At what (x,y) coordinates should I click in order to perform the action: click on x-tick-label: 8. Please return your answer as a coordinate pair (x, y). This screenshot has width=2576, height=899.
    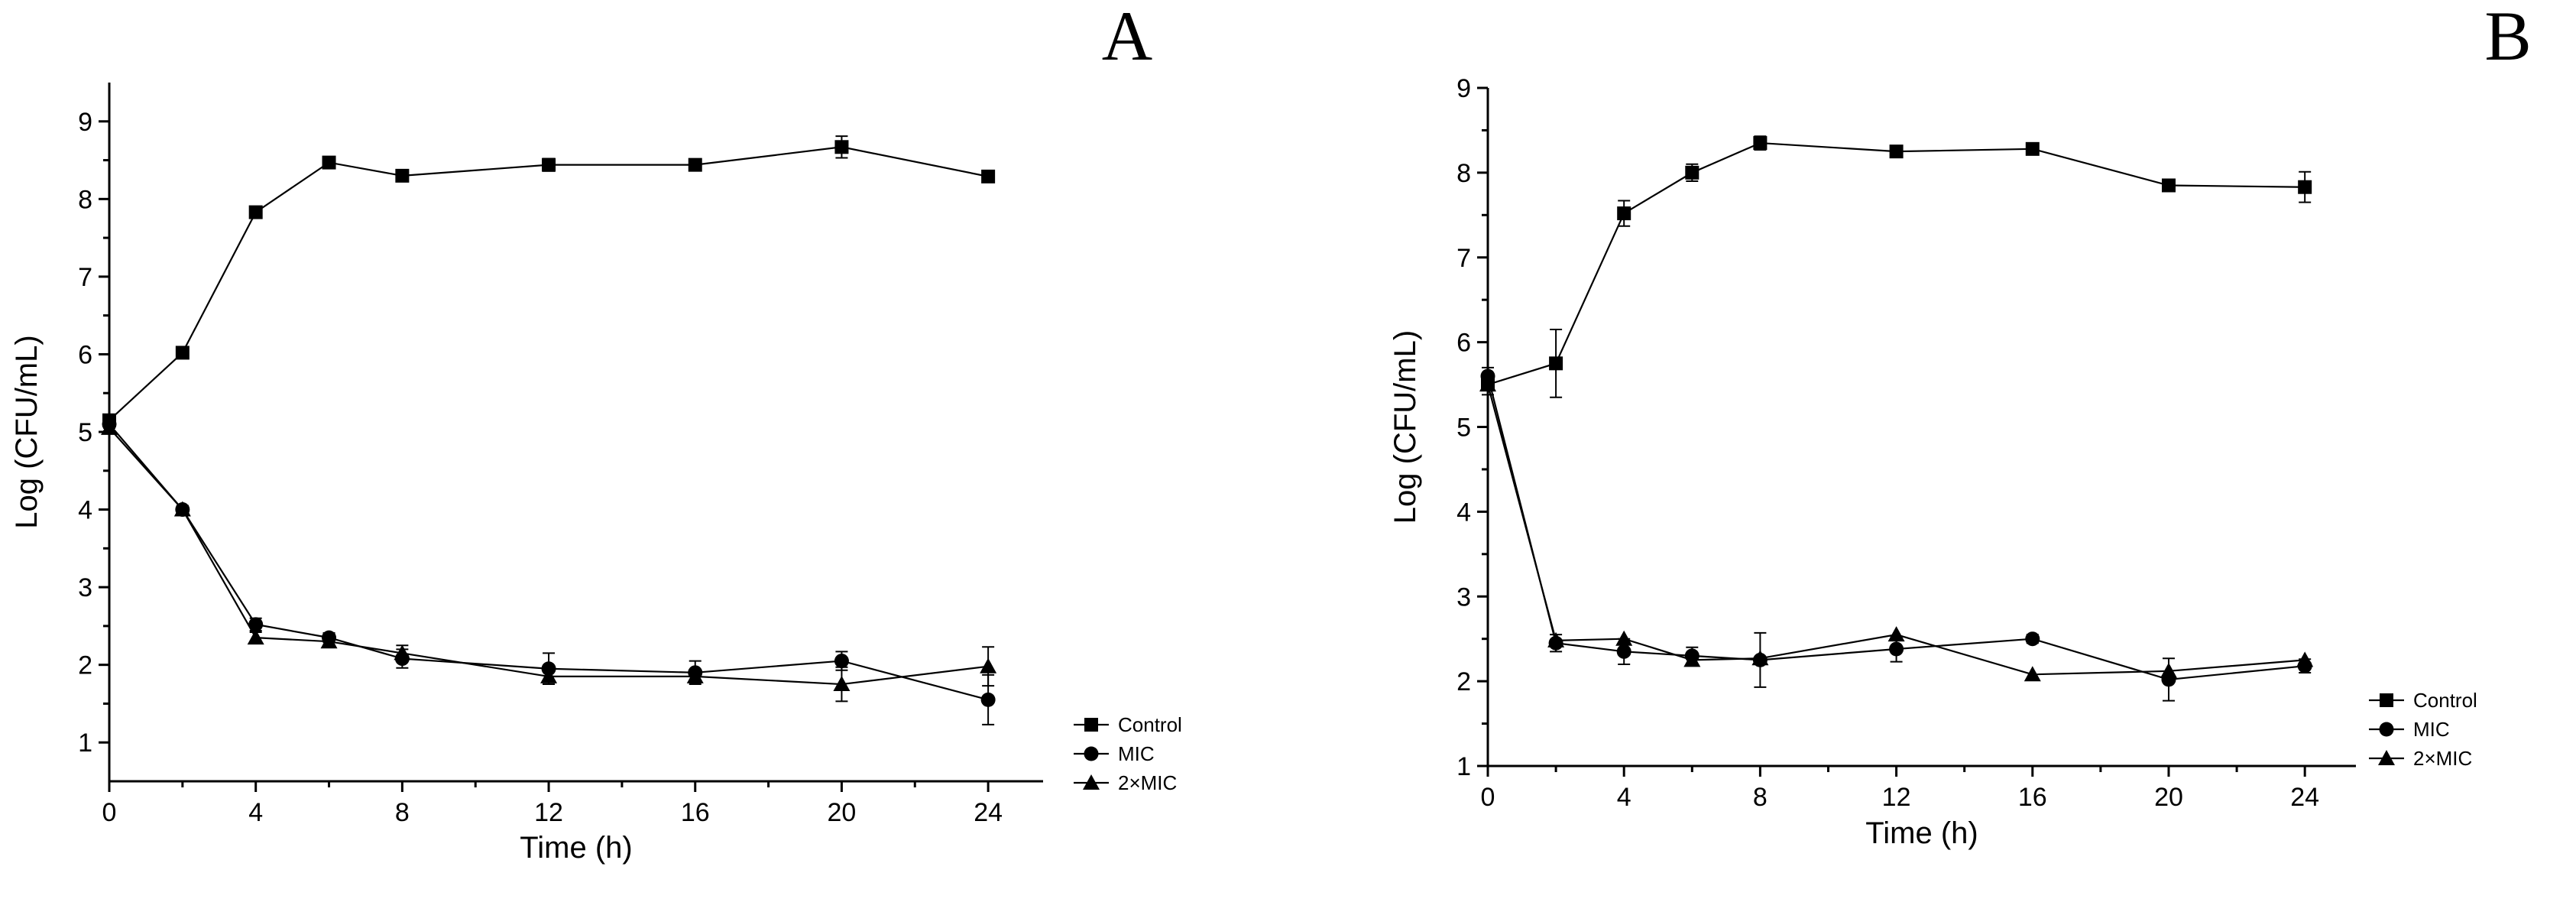
    Looking at the image, I should click on (1761, 798).